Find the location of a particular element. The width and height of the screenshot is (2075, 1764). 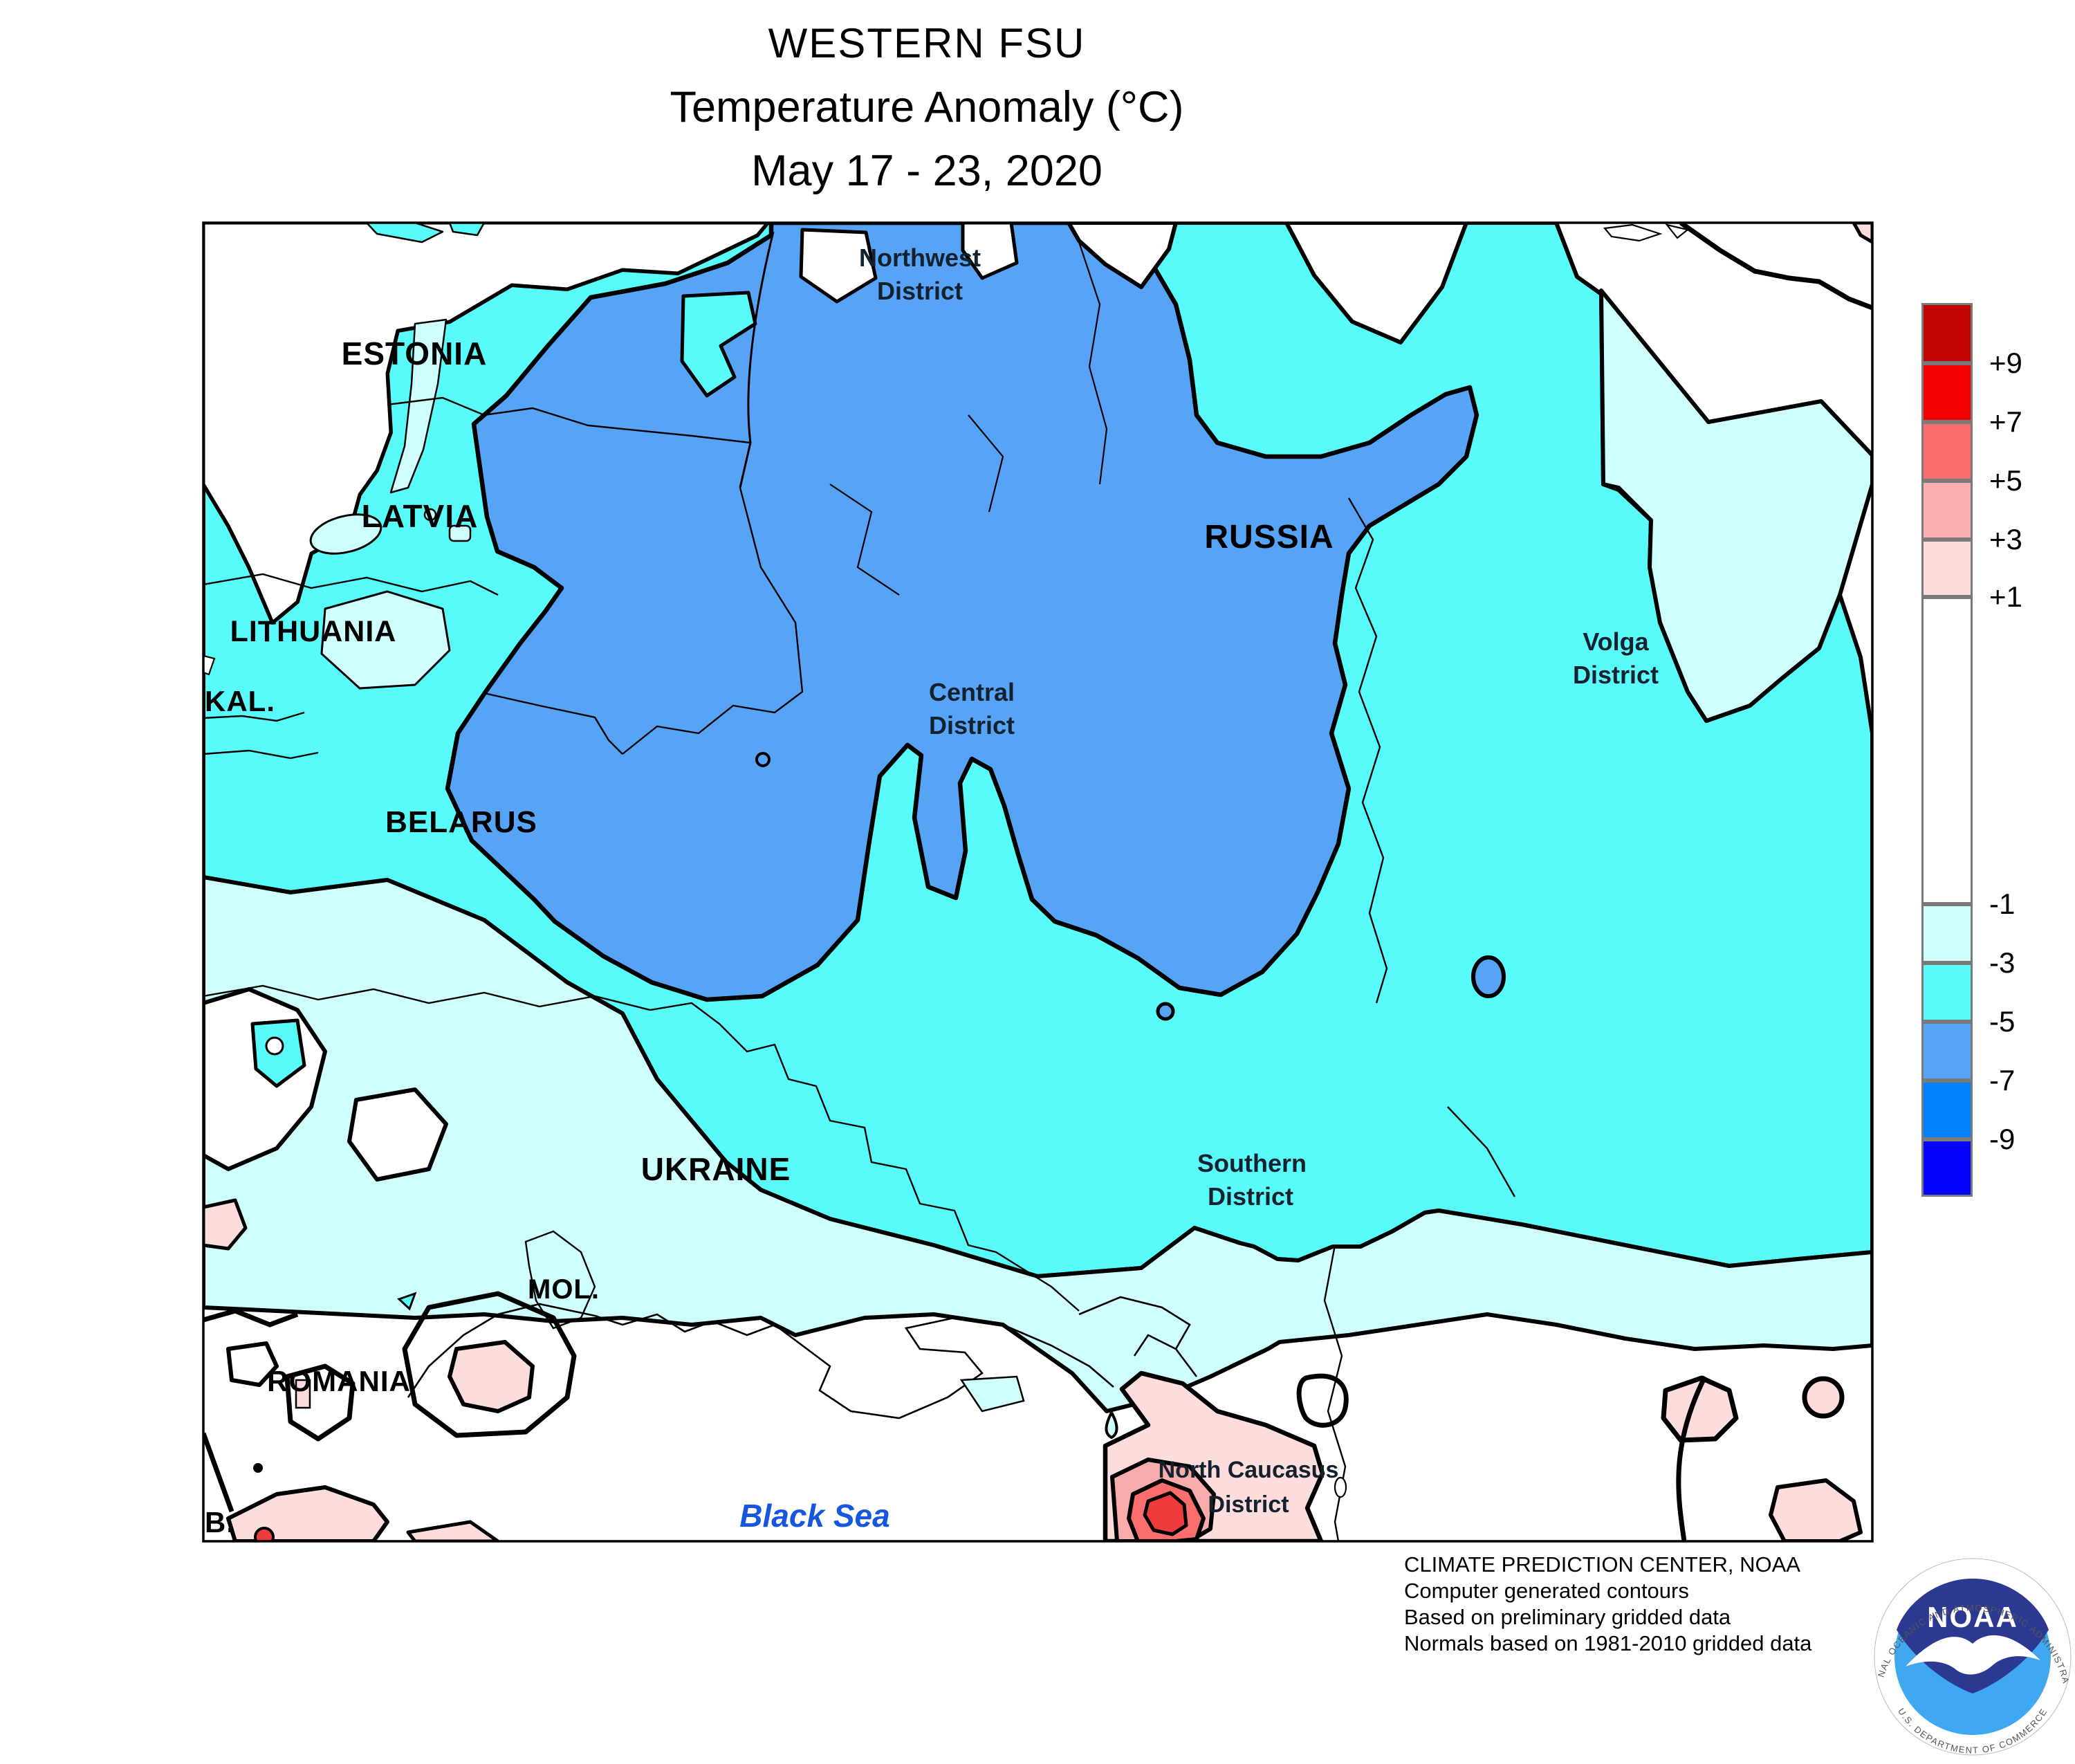

label-ukraine: UKRAINE is located at coordinates (716, 1169).